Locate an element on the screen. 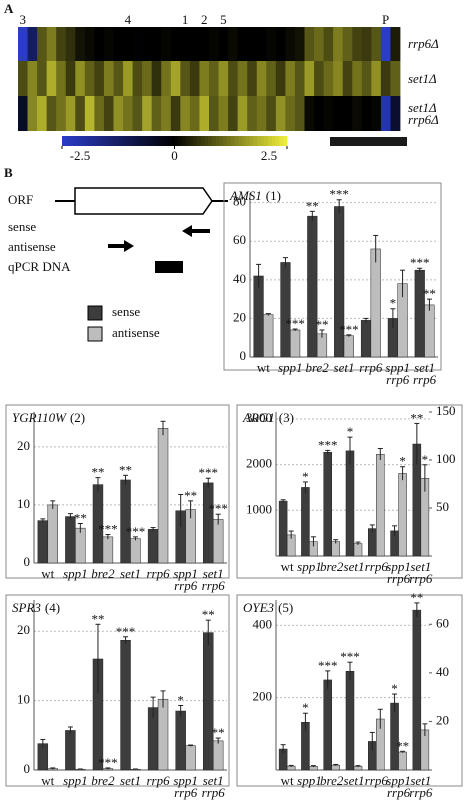  y2-tick-label: 100 is located at coordinates (446, 458).